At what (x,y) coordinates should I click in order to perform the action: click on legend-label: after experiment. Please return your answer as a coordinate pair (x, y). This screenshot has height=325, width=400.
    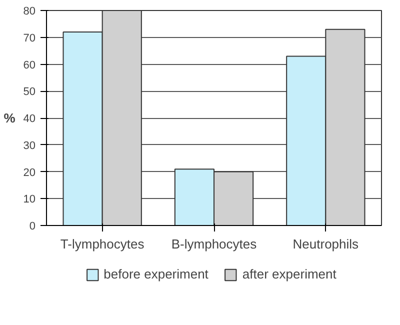
    Looking at the image, I should click on (289, 274).